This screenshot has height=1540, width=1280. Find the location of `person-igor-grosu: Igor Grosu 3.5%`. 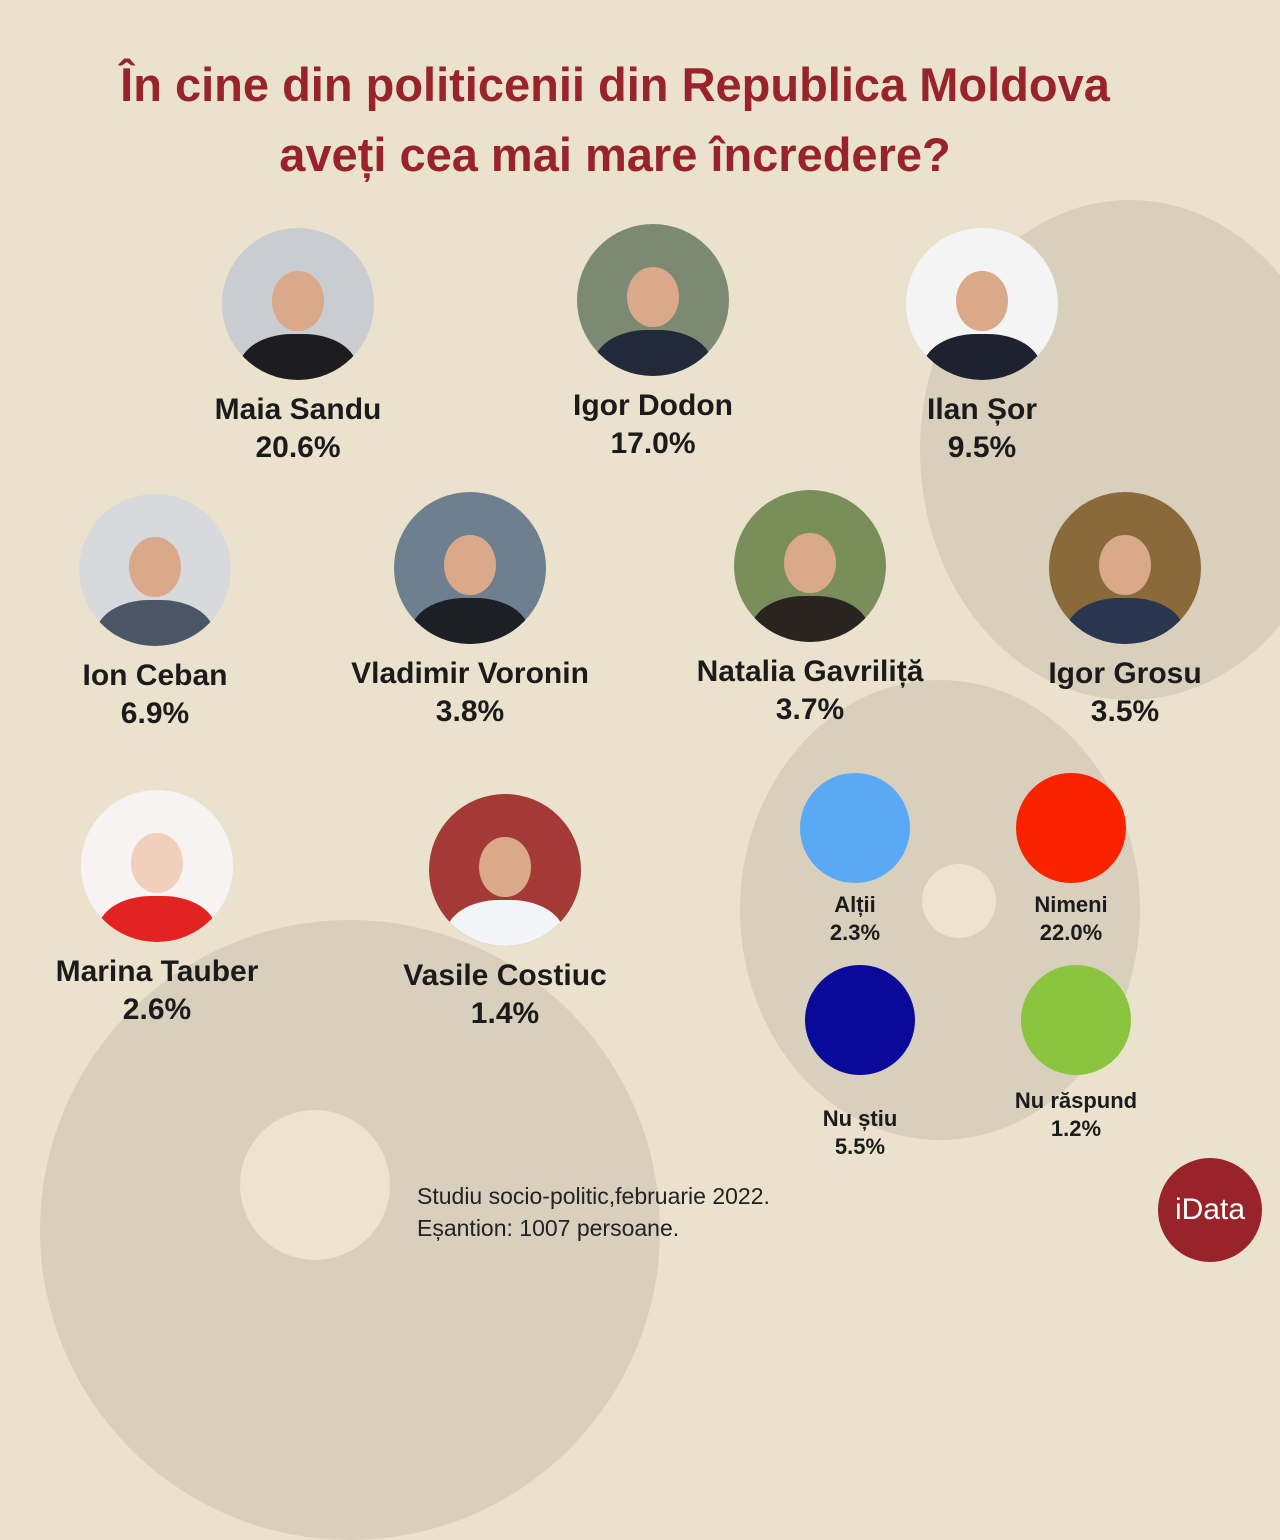

person-igor-grosu: Igor Grosu 3.5% is located at coordinates (1122, 612).